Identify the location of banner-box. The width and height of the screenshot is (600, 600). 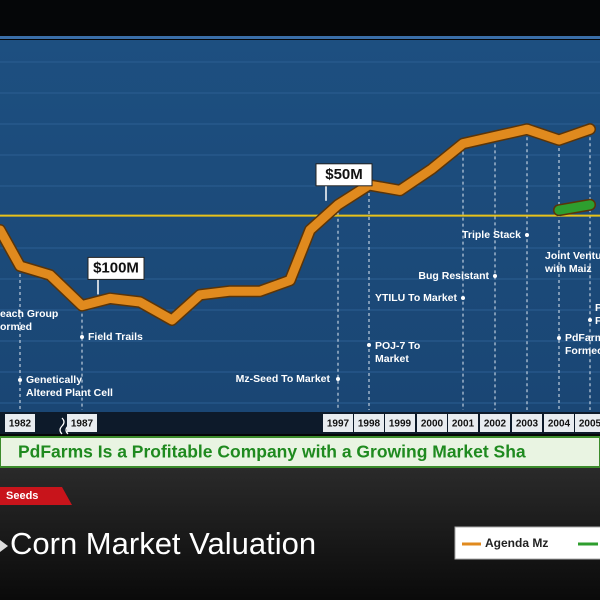
(300, 452).